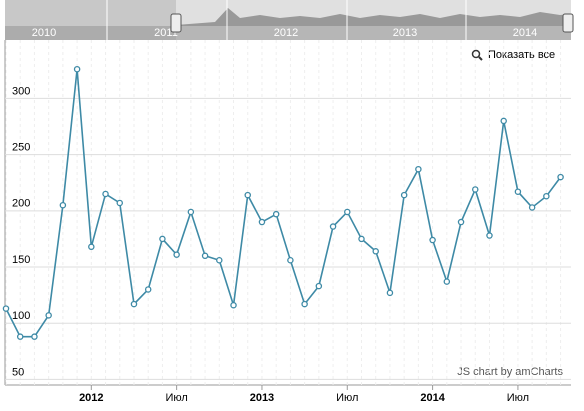 Image resolution: width=584 pixels, height=411 pixels. Describe the element at coordinates (525, 33) in the screenshot. I see `scrollbar-label: 2014` at that location.